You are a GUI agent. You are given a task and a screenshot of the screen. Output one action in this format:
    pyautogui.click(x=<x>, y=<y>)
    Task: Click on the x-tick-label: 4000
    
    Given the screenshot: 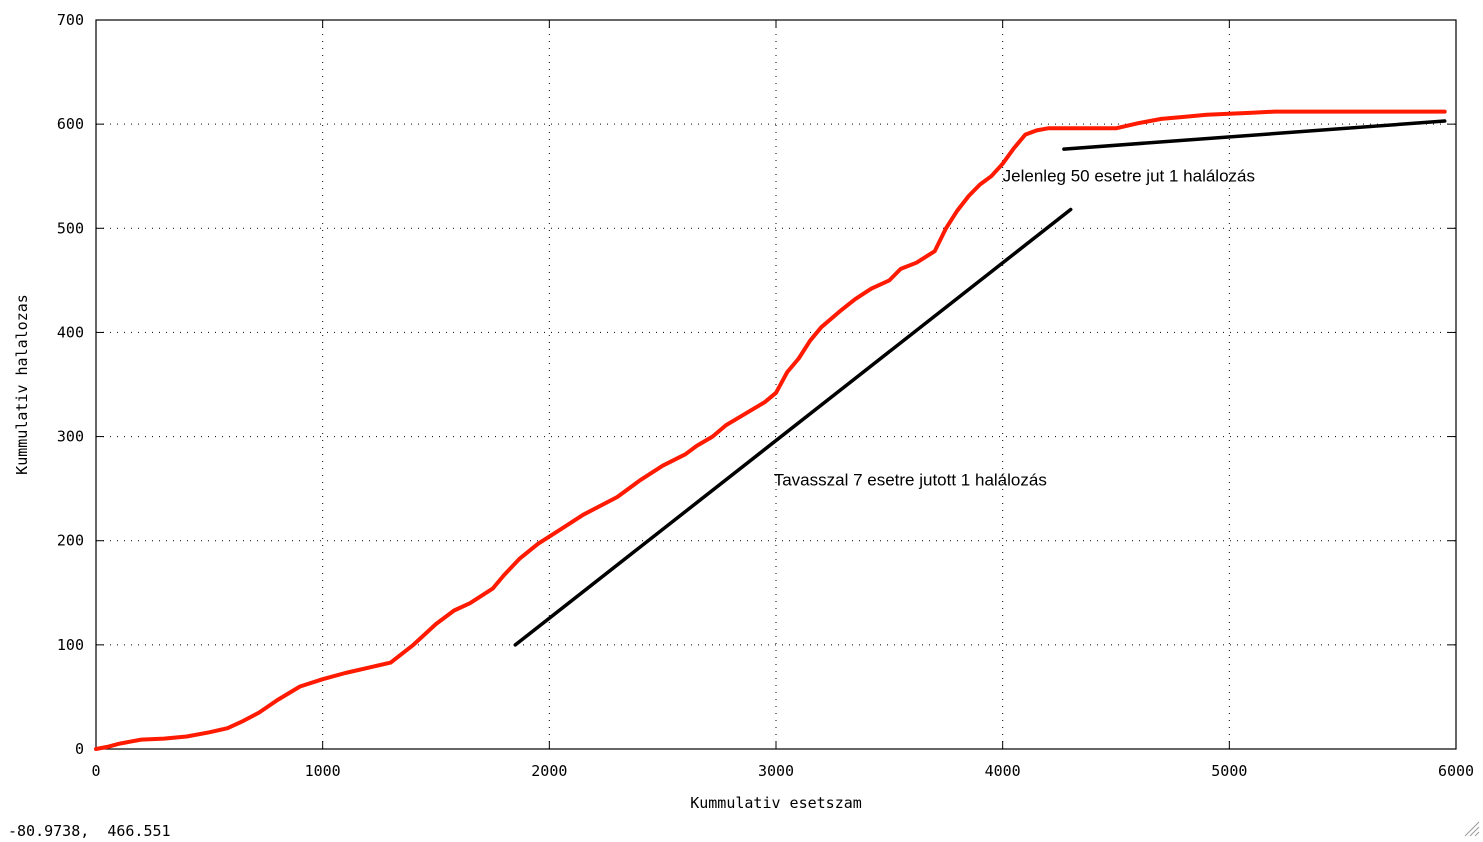 What is the action you would take?
    pyautogui.click(x=1003, y=771)
    